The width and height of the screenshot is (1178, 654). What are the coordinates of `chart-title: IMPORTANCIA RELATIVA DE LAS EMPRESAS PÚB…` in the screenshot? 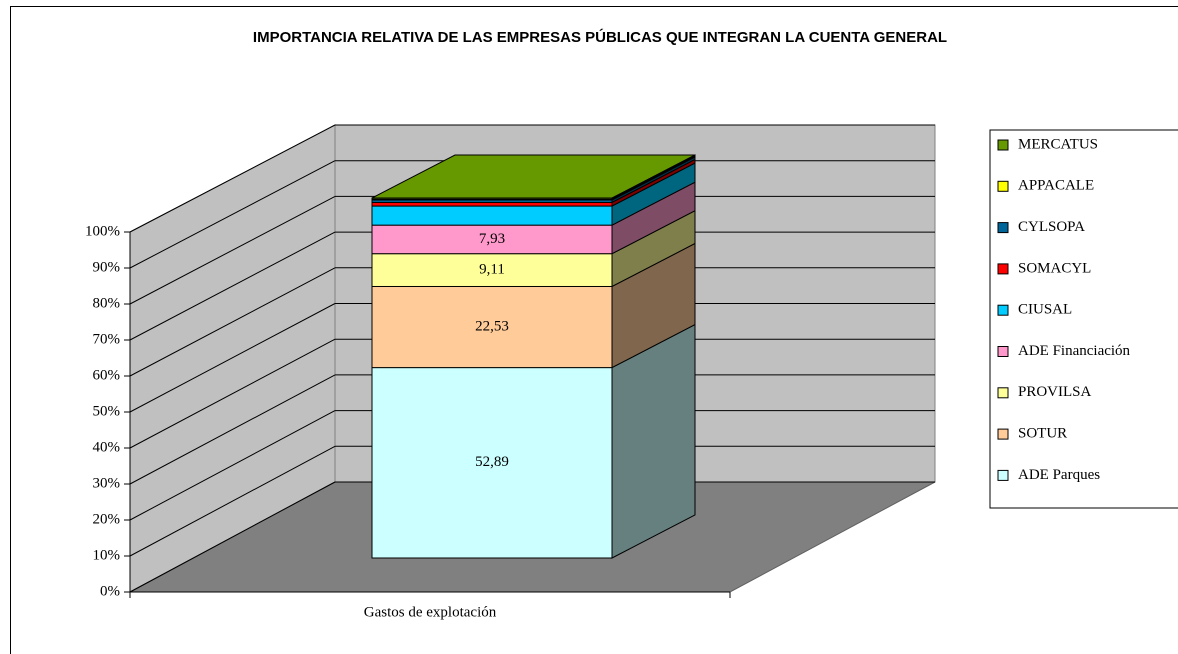 It's located at (600, 37).